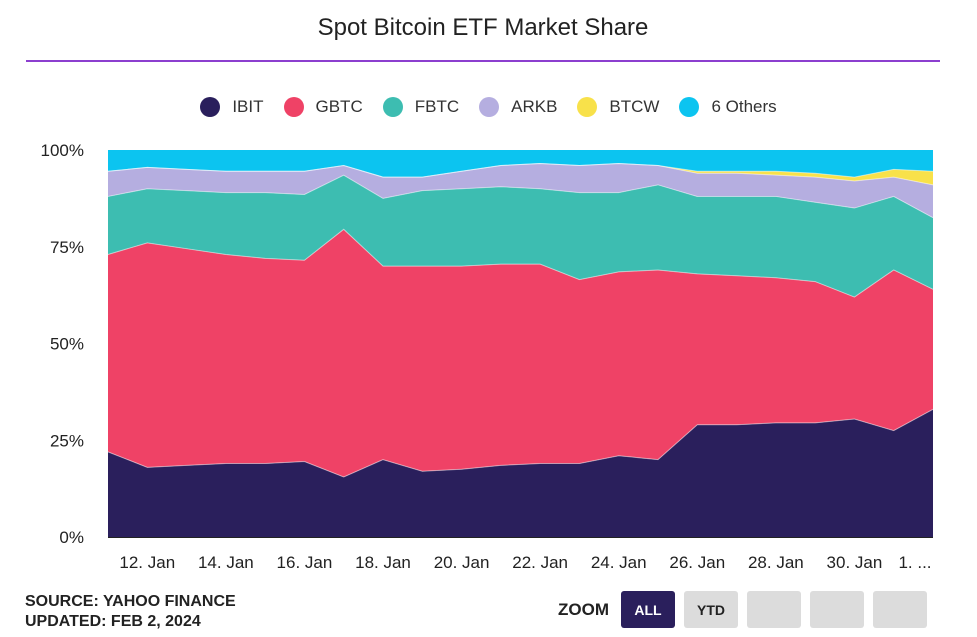  What do you see at coordinates (534, 106) in the screenshot?
I see `legend-label-arkb: ARKB` at bounding box center [534, 106].